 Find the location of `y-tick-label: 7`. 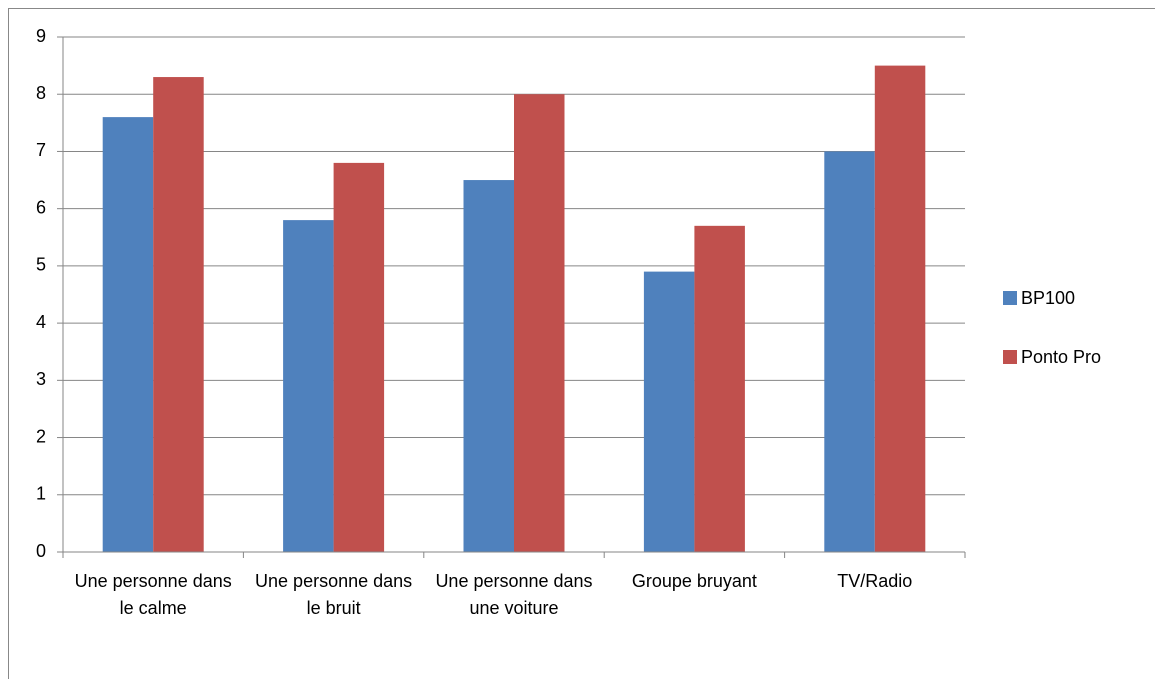

y-tick-label: 7 is located at coordinates (41, 150).